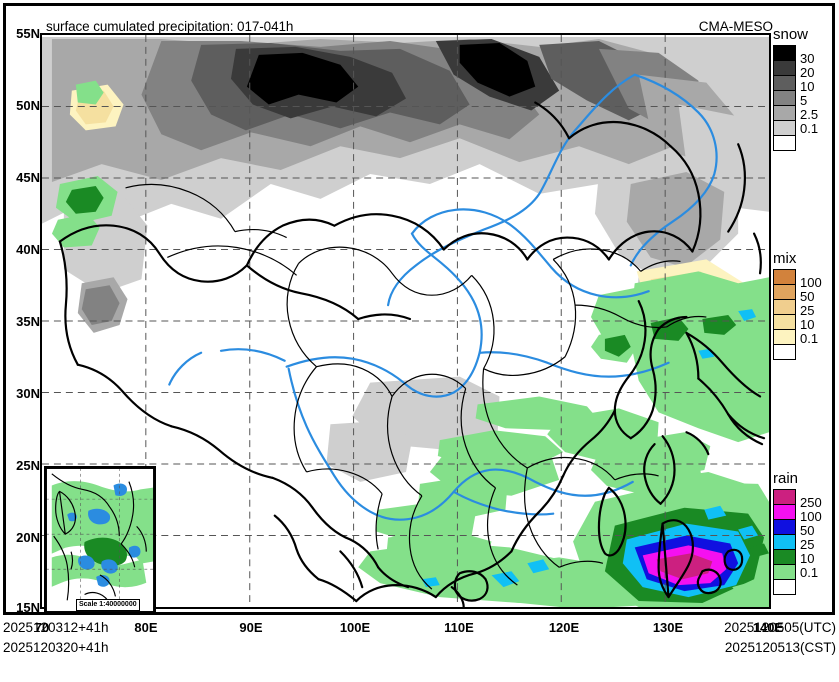 This screenshot has width=839, height=682. What do you see at coordinates (785, 258) in the screenshot?
I see `legend-mix-title: mix` at bounding box center [785, 258].